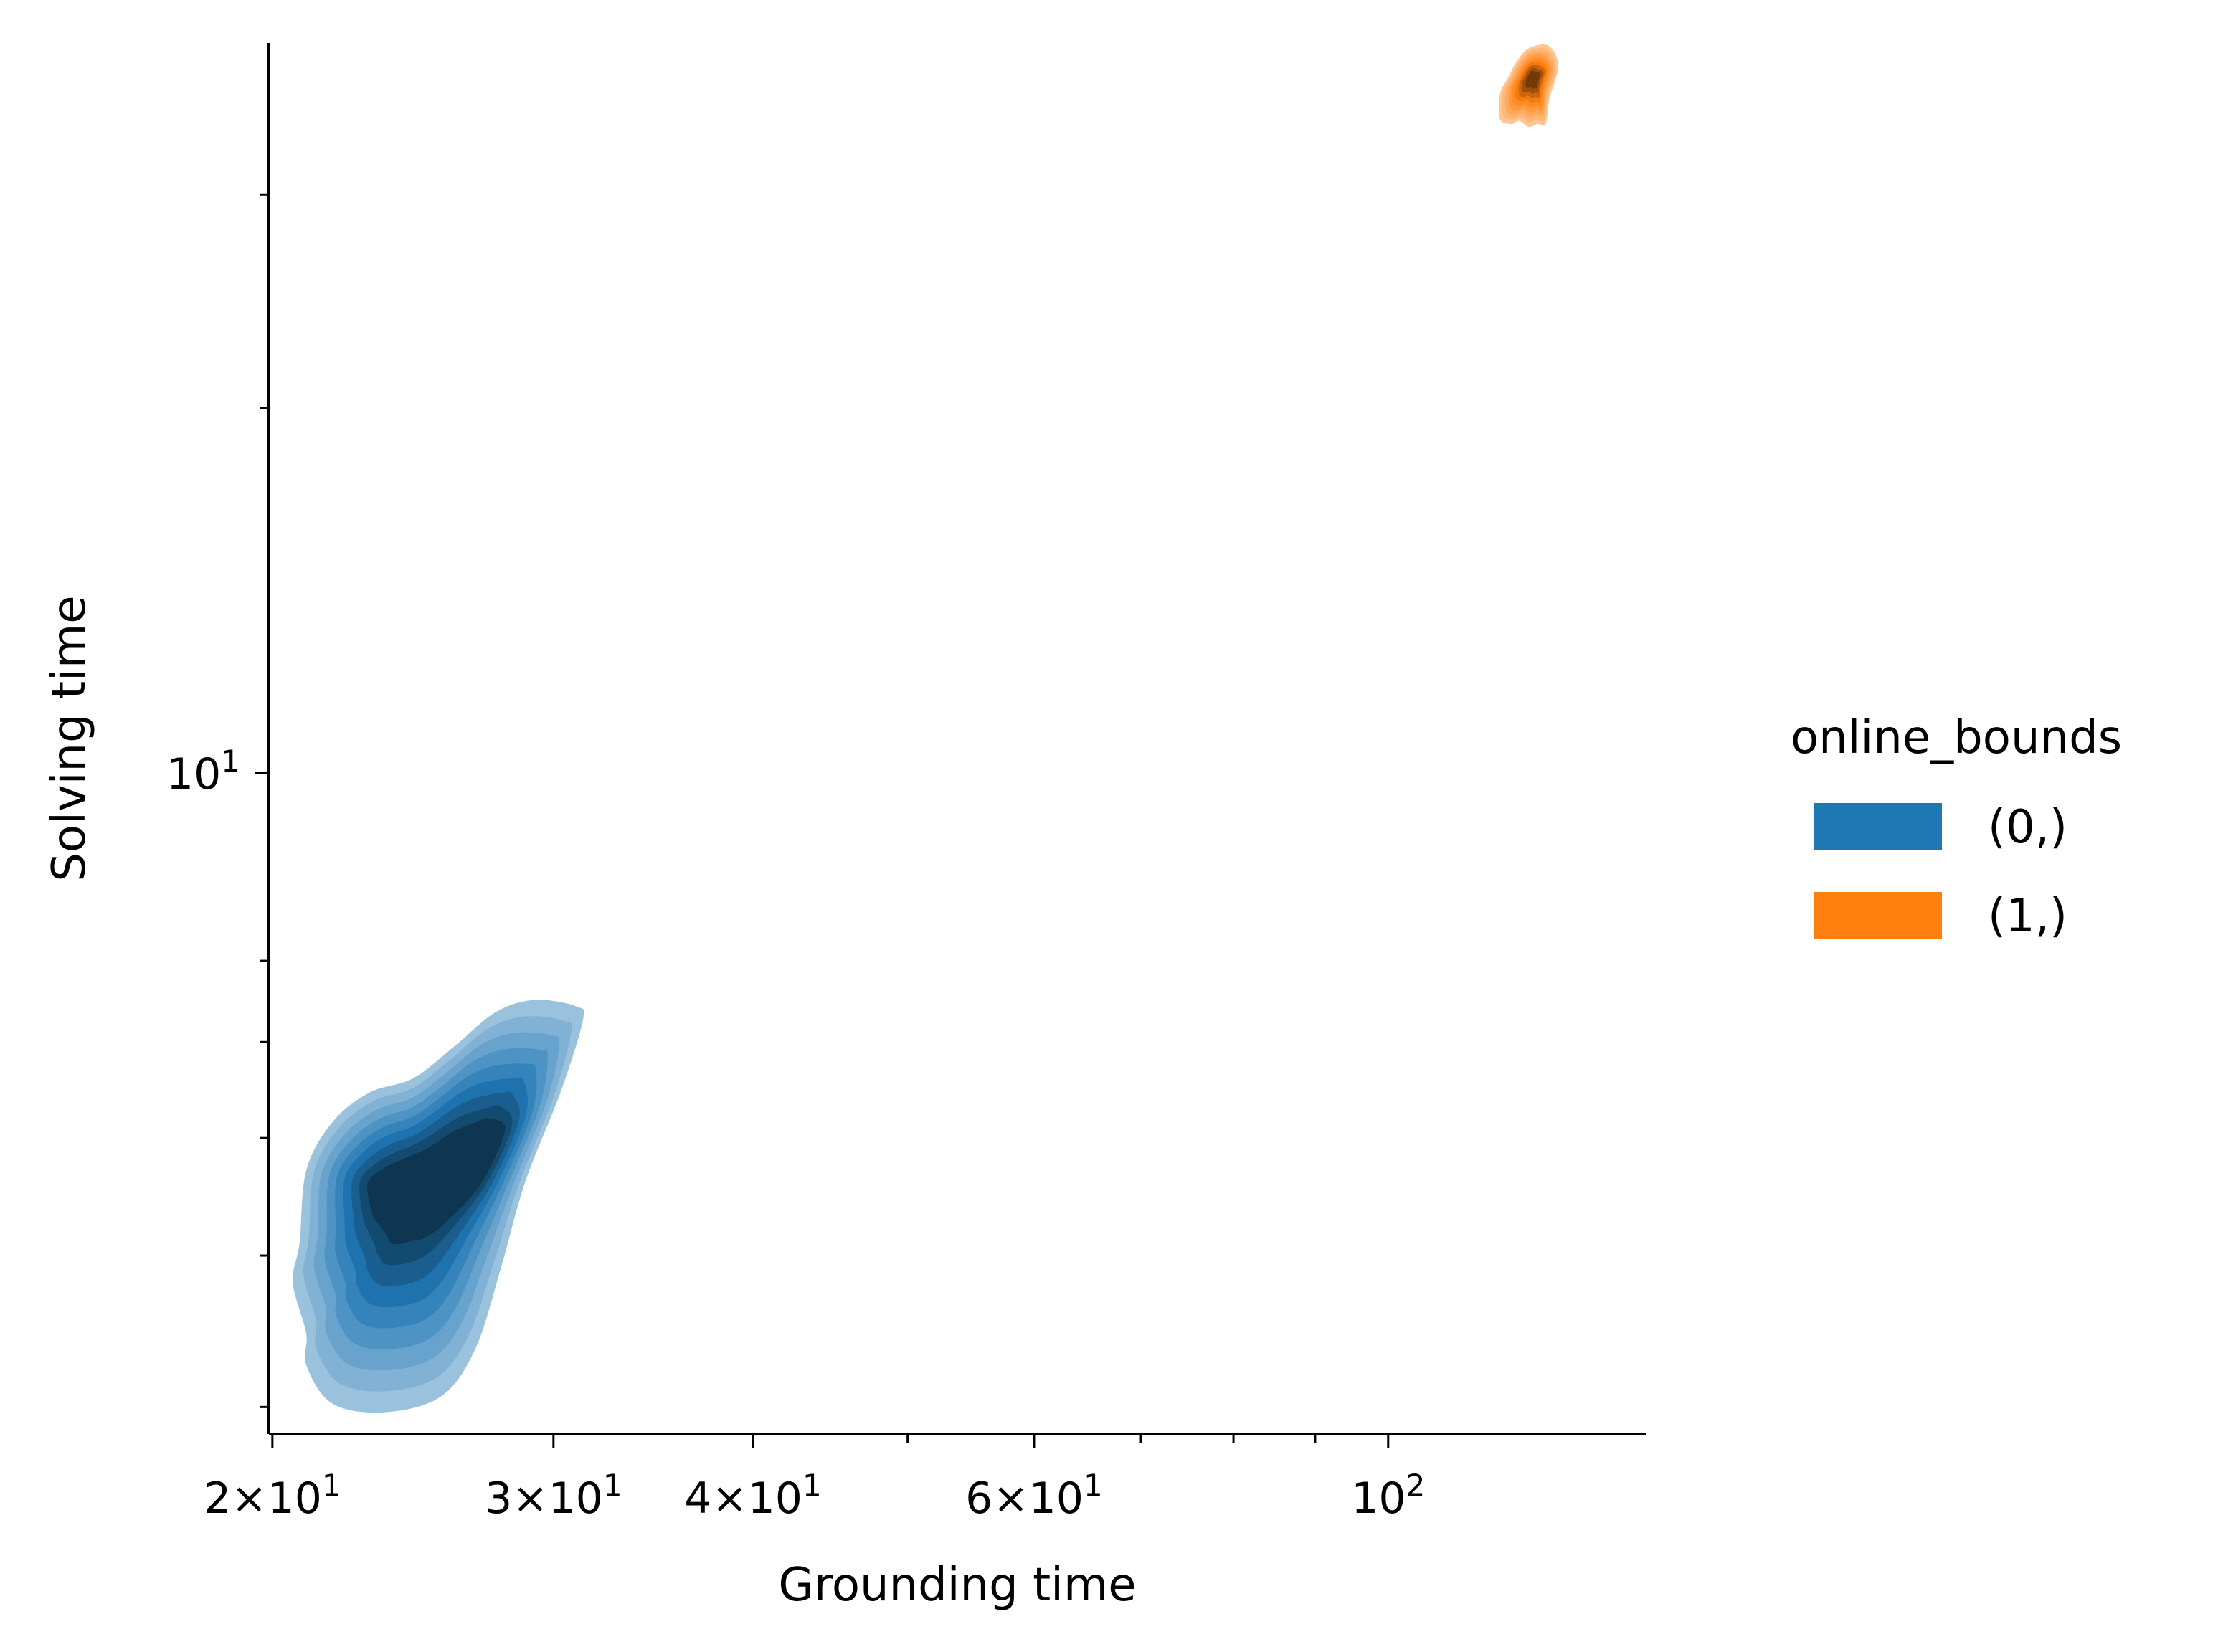 Image resolution: width=2213 pixels, height=1652 pixels. Describe the element at coordinates (1034, 1496) in the screenshot. I see `x-tick-label: 6×101` at that location.